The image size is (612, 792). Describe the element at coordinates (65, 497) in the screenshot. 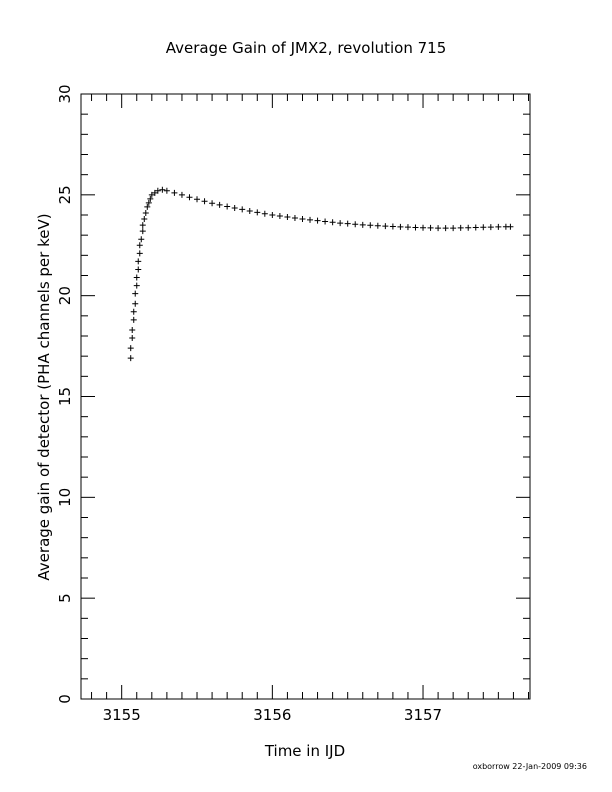

I see `y-tick-label: 10` at that location.